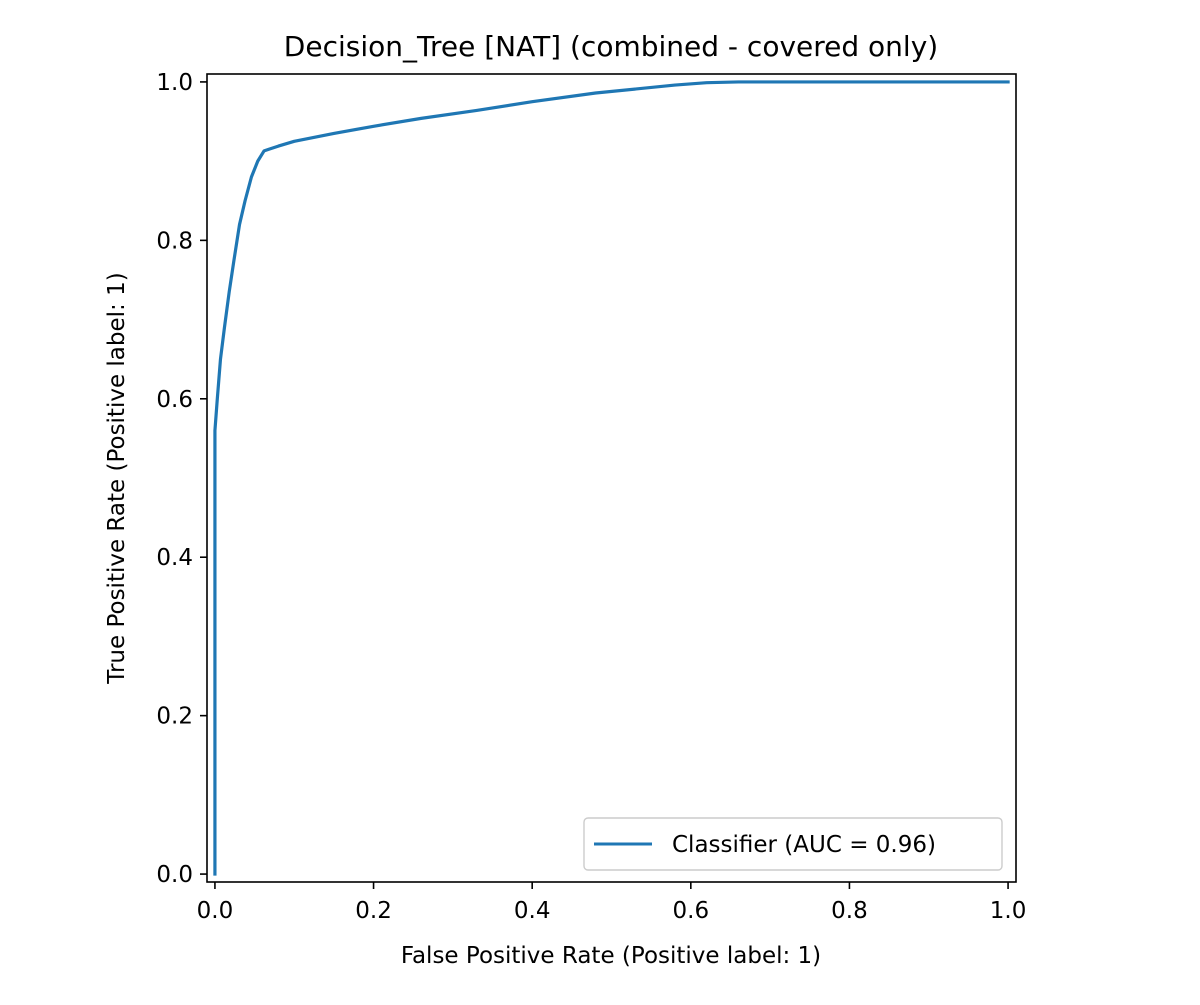  I want to click on y-tick-label: 0.2, so click(174, 717).